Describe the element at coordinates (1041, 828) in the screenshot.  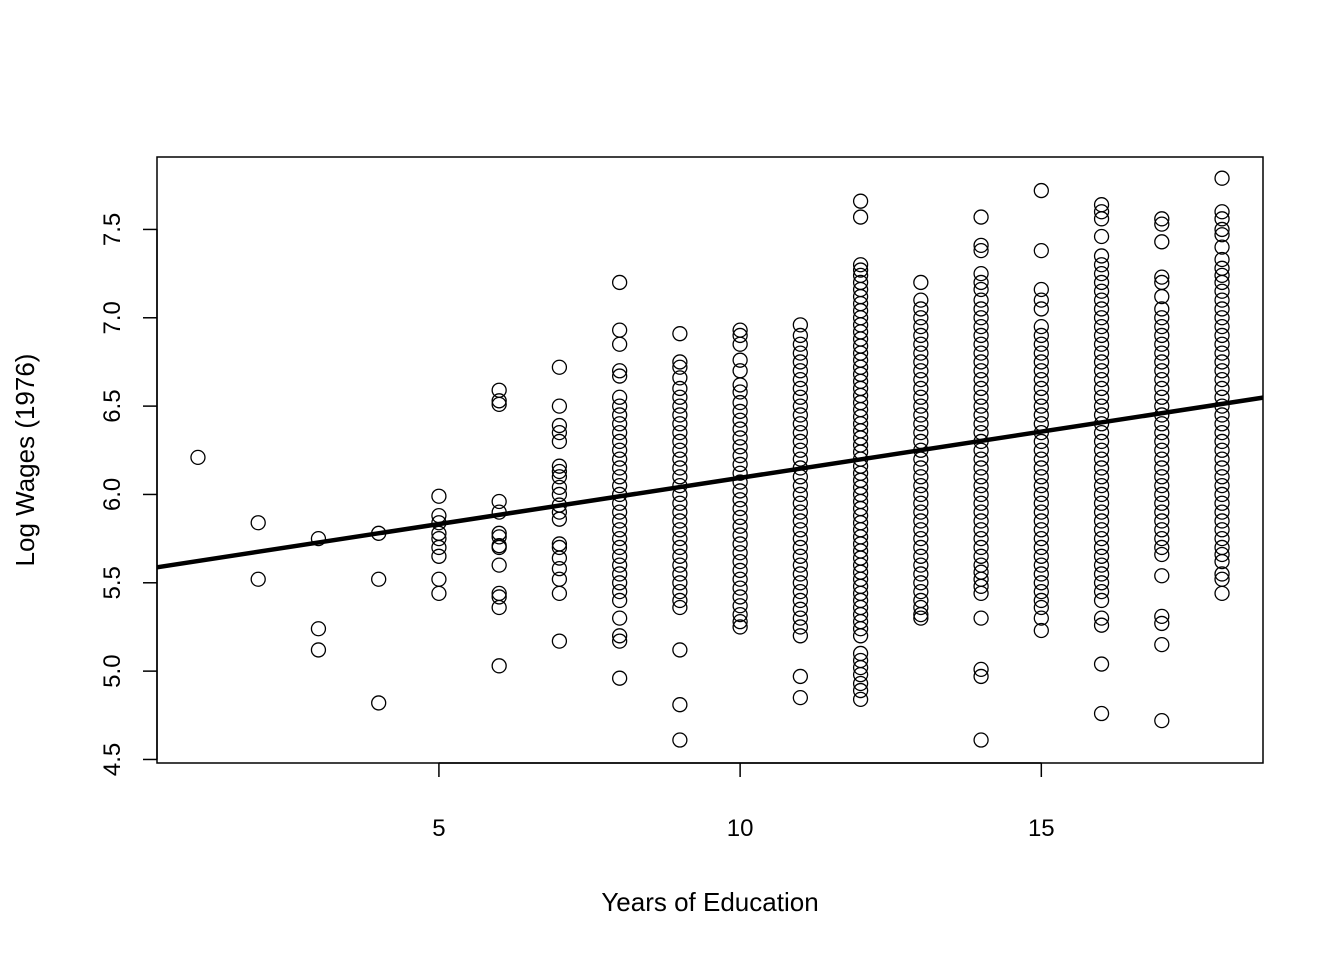
I see `x-tick-label: 15` at that location.